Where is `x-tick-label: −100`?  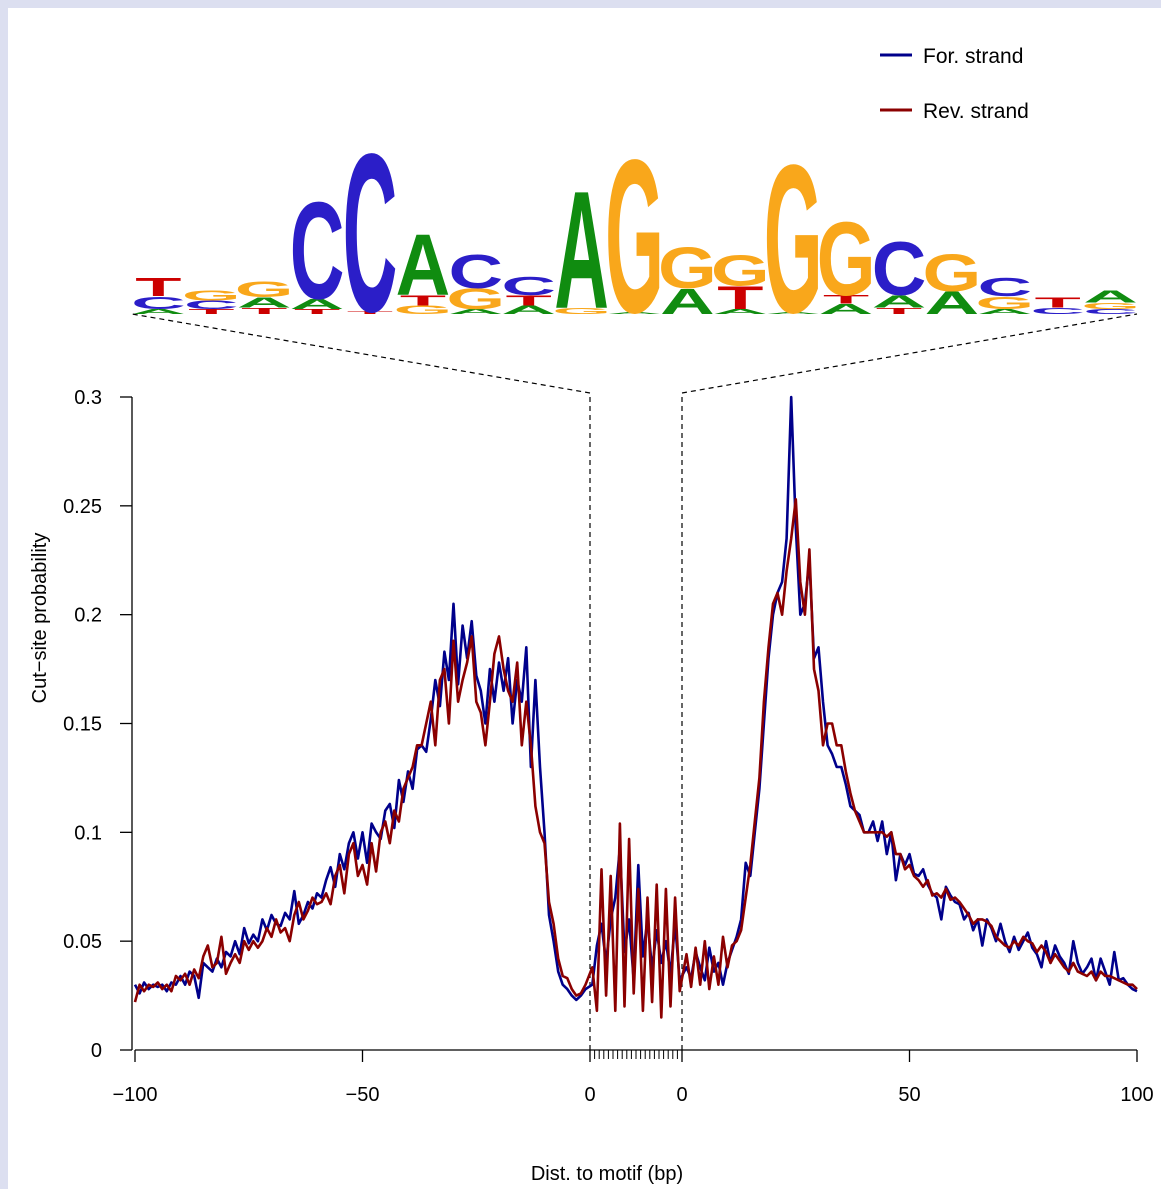
x-tick-label: −100 is located at coordinates (134, 1095).